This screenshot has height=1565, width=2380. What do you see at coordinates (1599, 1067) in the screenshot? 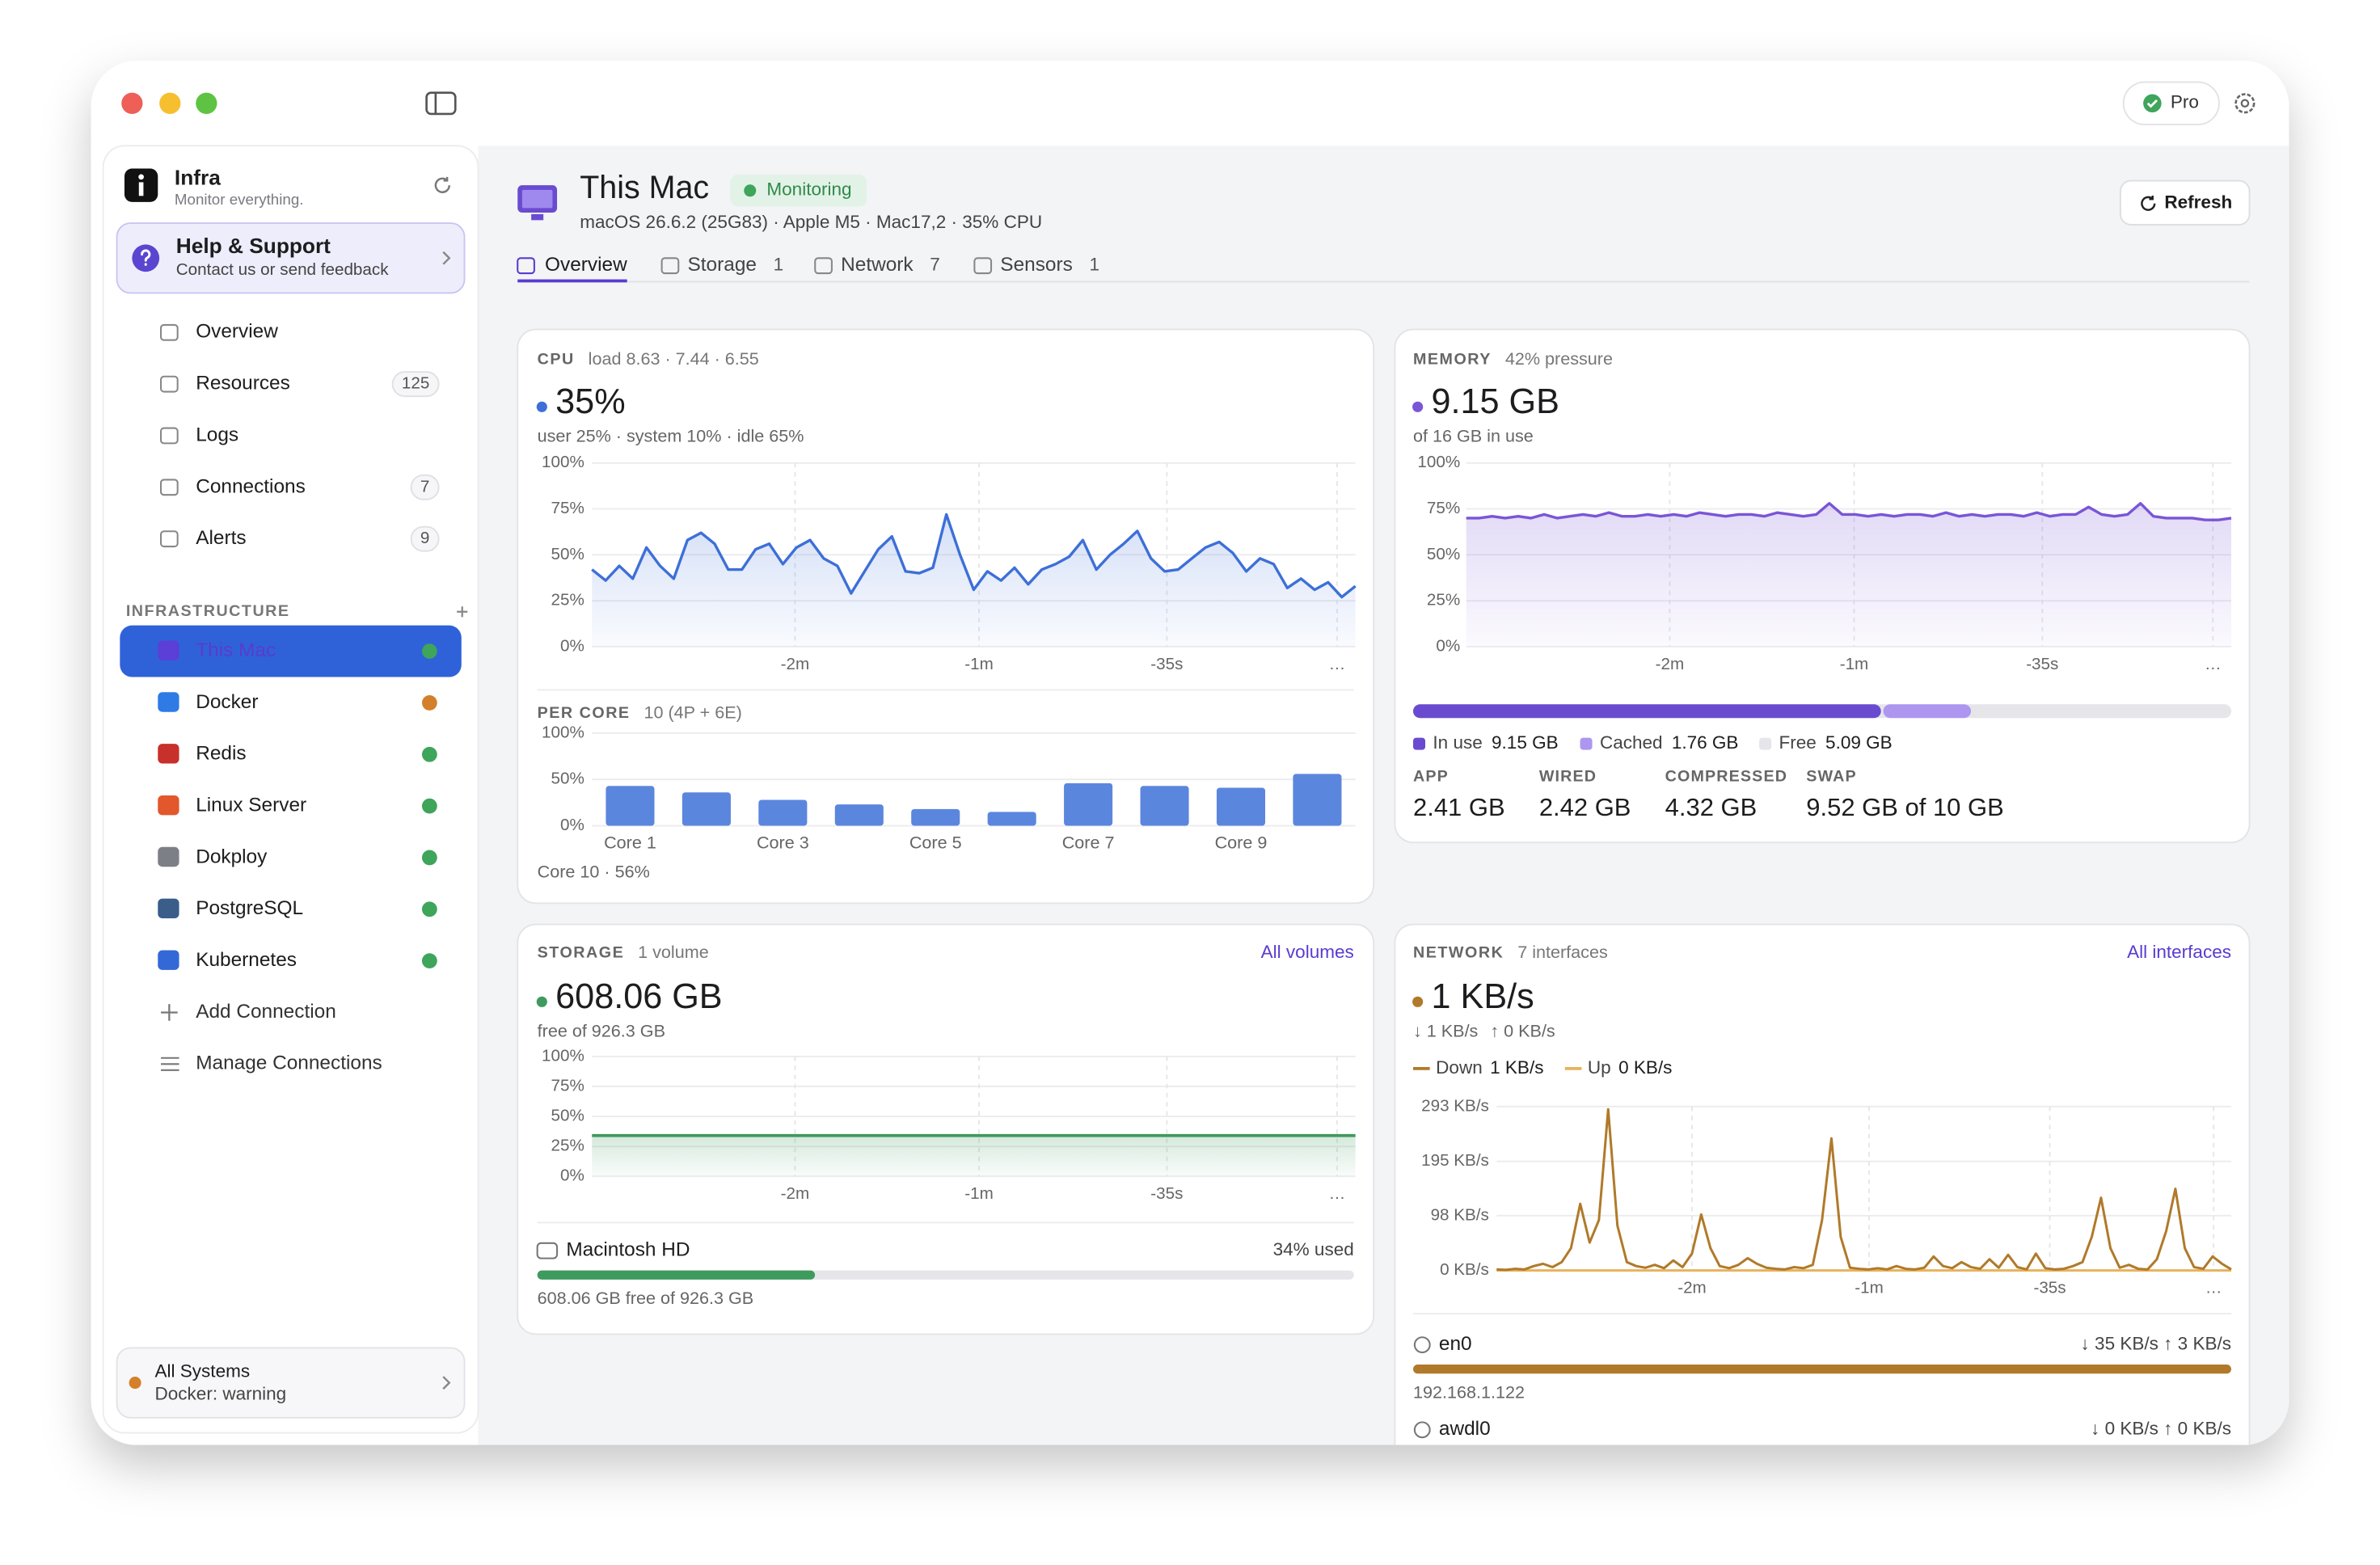
I see `legend-label: Up` at bounding box center [1599, 1067].